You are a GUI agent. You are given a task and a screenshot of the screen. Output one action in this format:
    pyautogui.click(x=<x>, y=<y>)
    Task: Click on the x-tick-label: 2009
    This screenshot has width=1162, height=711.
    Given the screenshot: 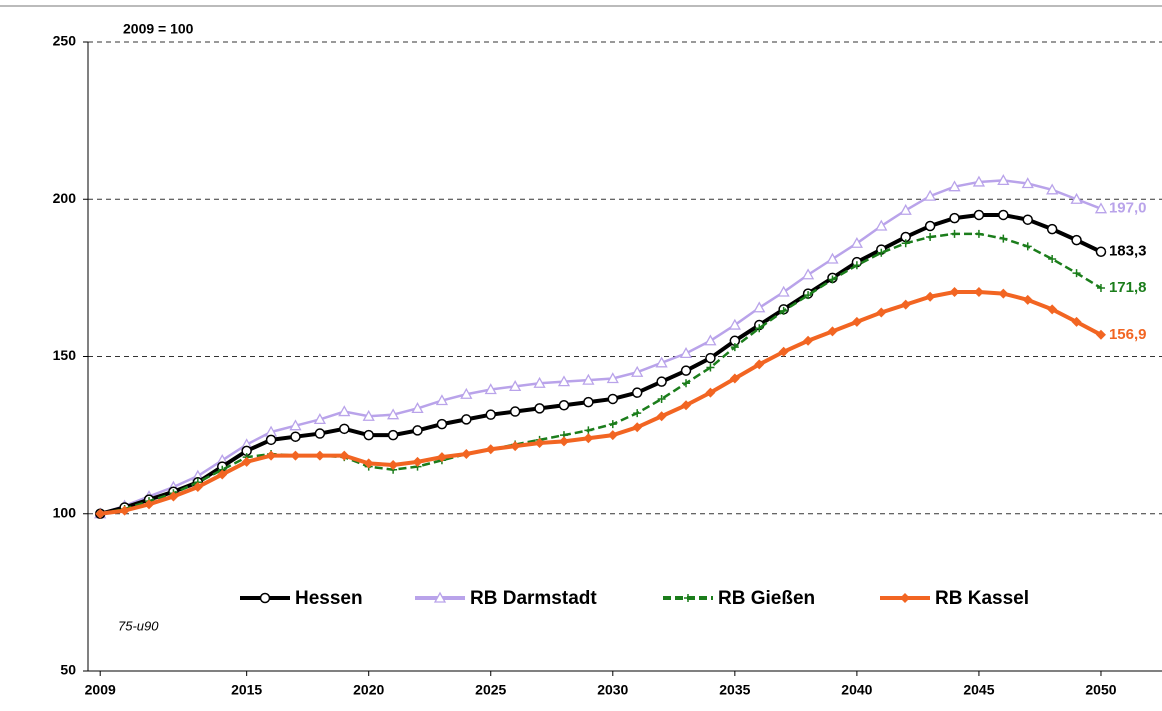 What is the action you would take?
    pyautogui.click(x=100, y=690)
    